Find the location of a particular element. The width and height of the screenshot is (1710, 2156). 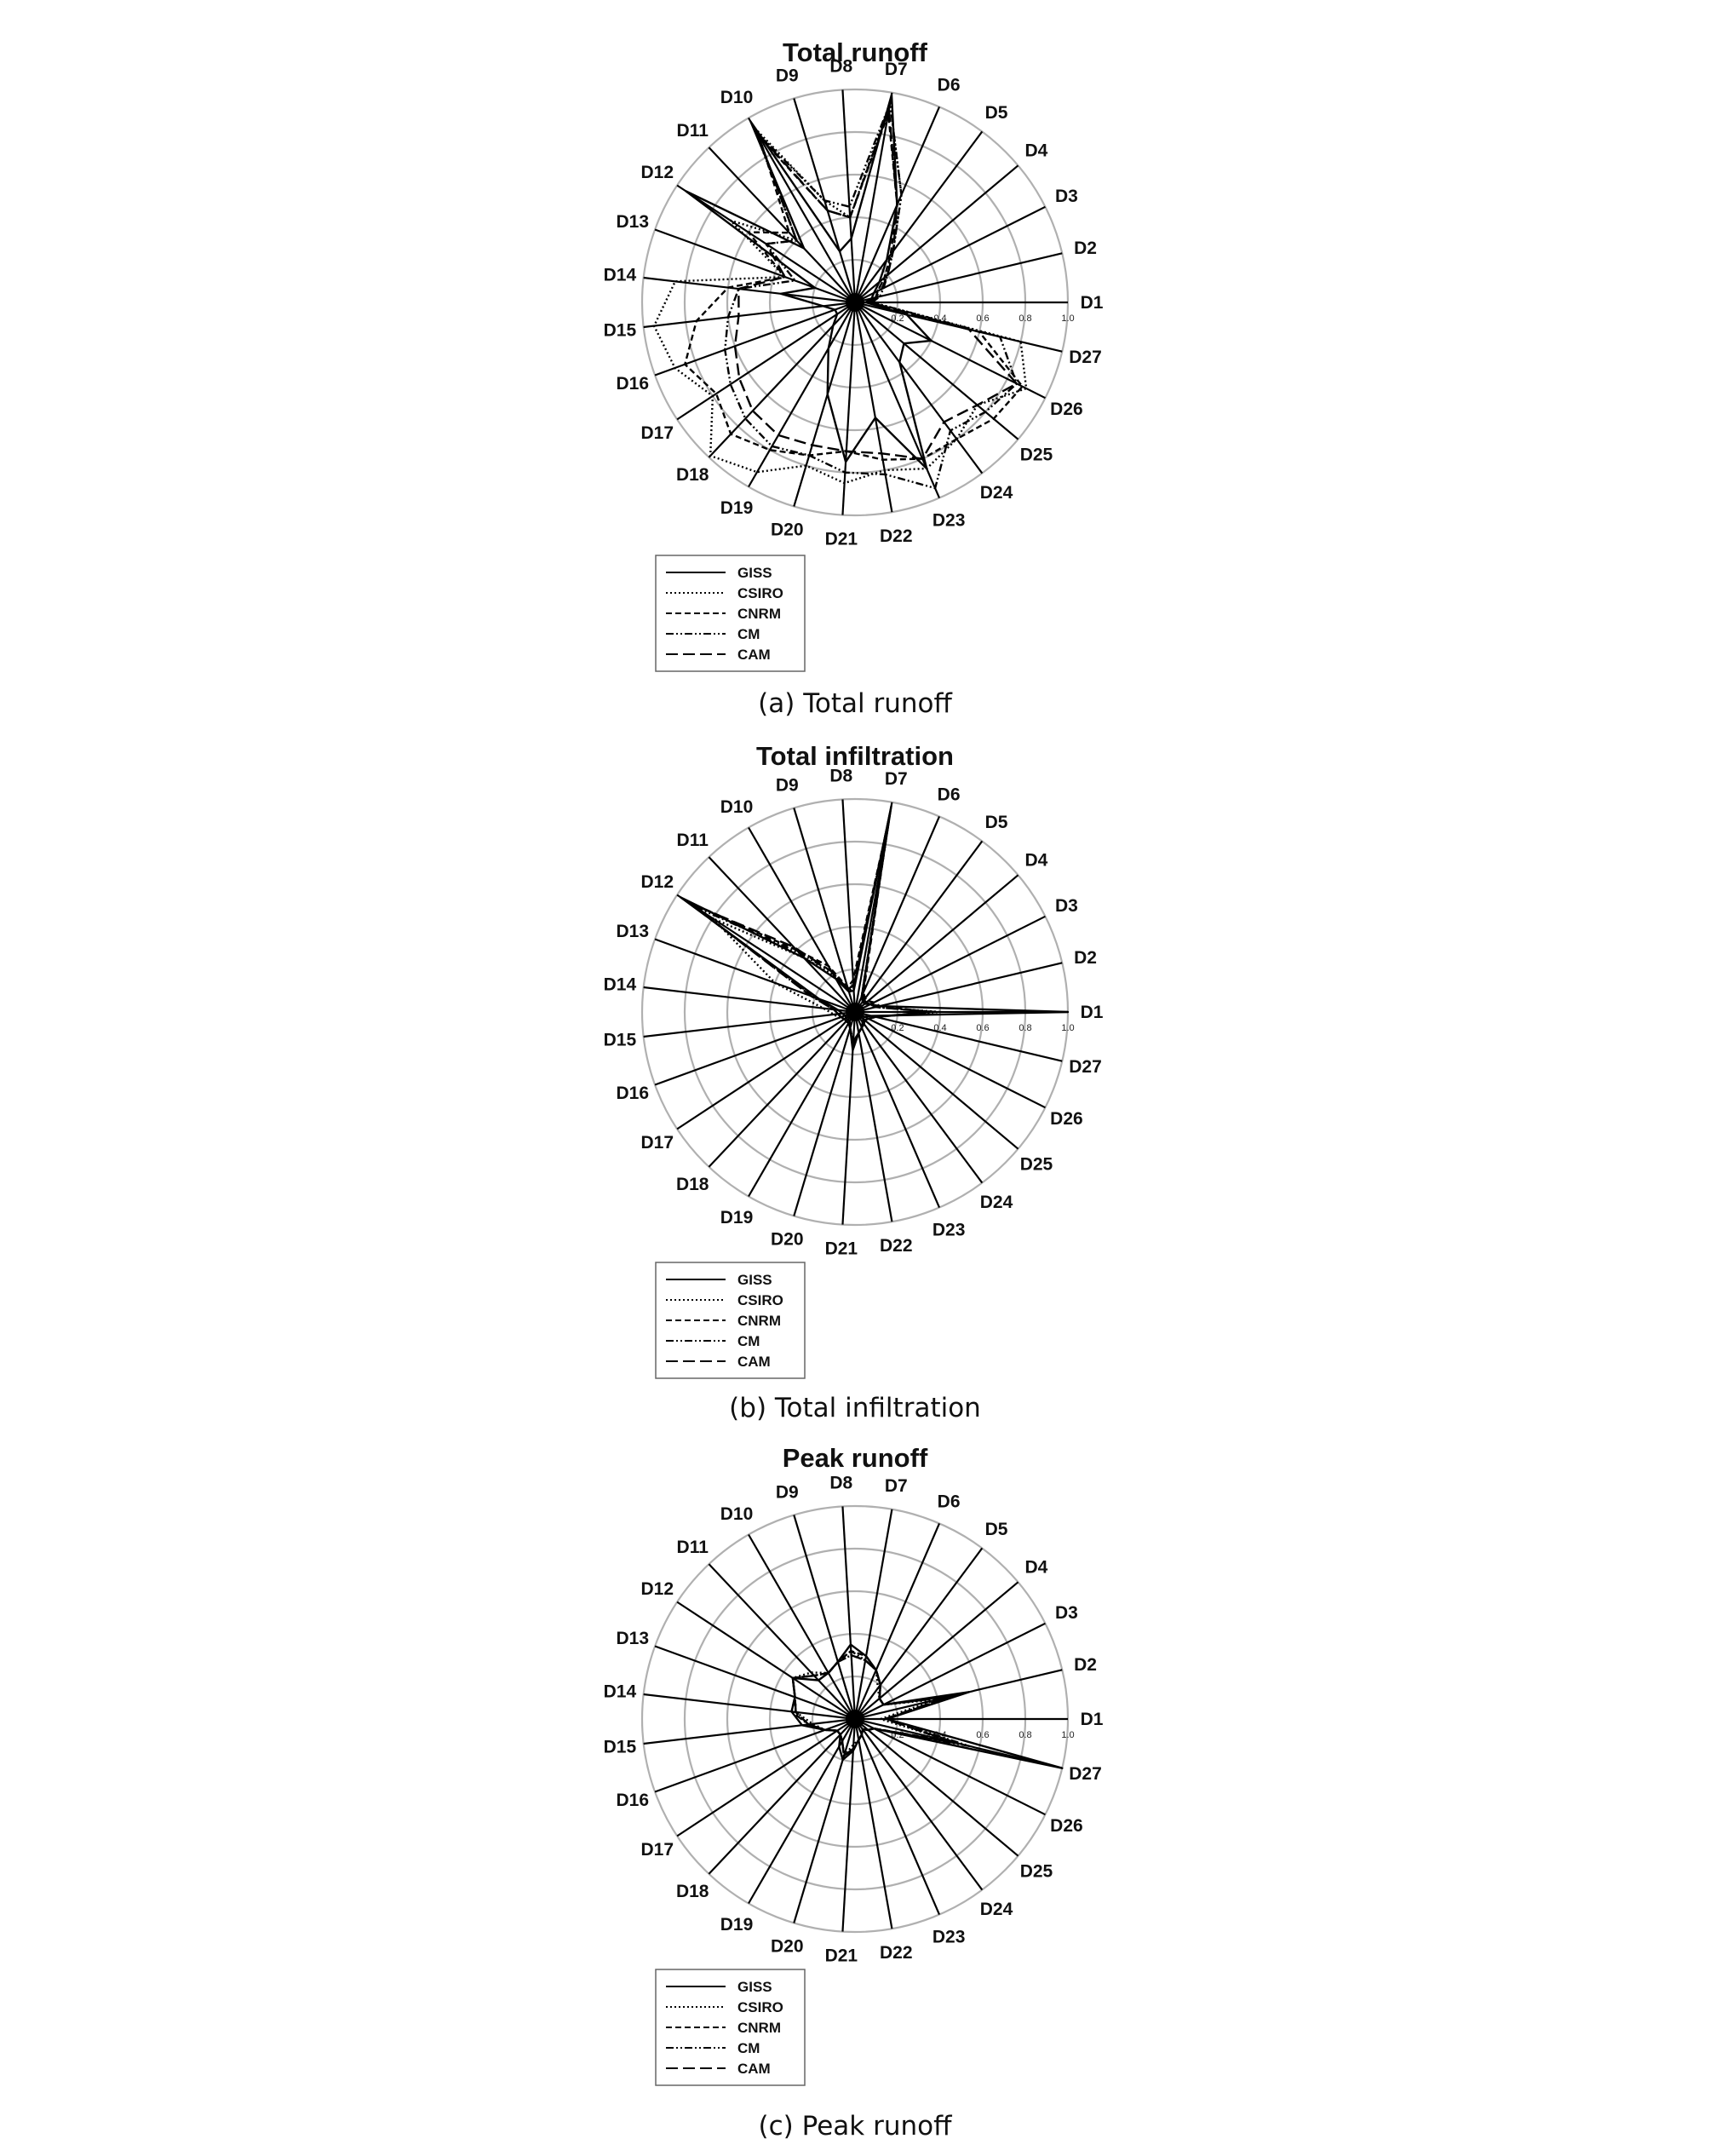

radial-tick-label: 0.2 is located at coordinates (897, 1028).